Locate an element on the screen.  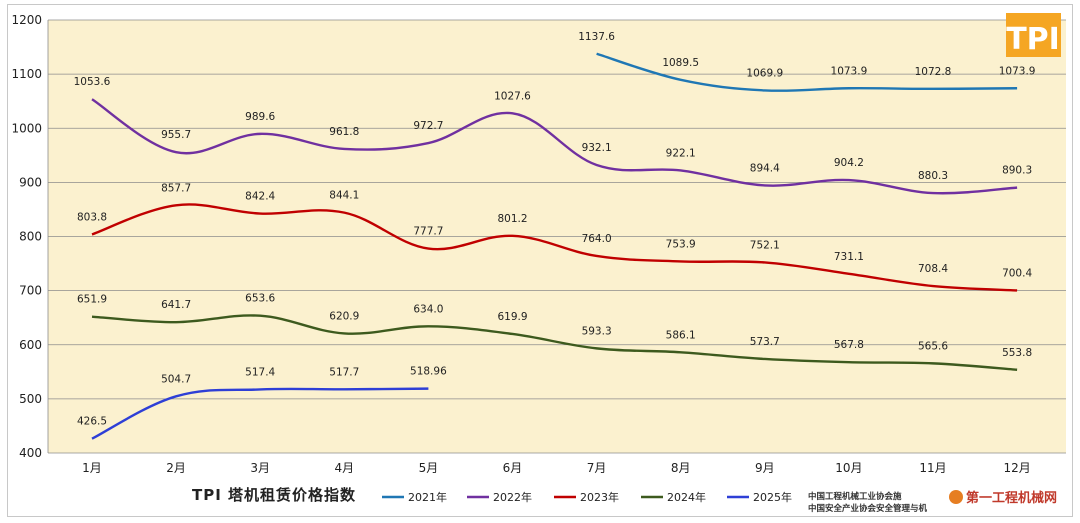
legend-label-2024年: 2024年 is located at coordinates (686, 497).